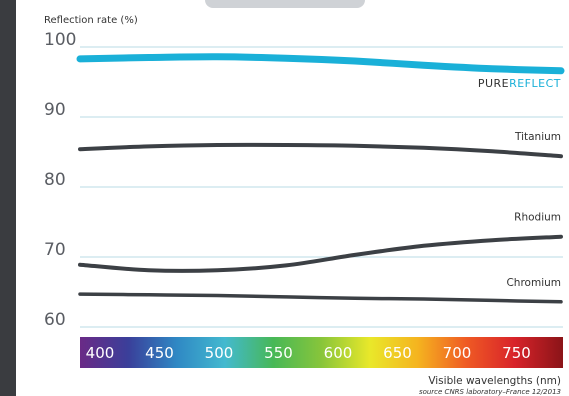  I want to click on x-tick-label: 600, so click(338, 353).